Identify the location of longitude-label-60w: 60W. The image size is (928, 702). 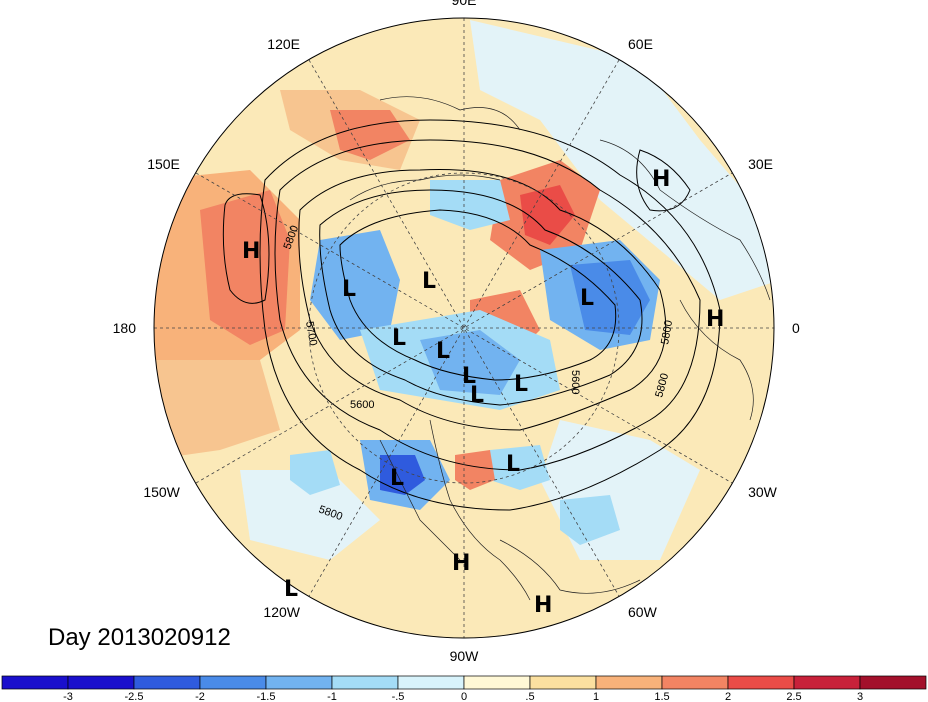
(643, 612).